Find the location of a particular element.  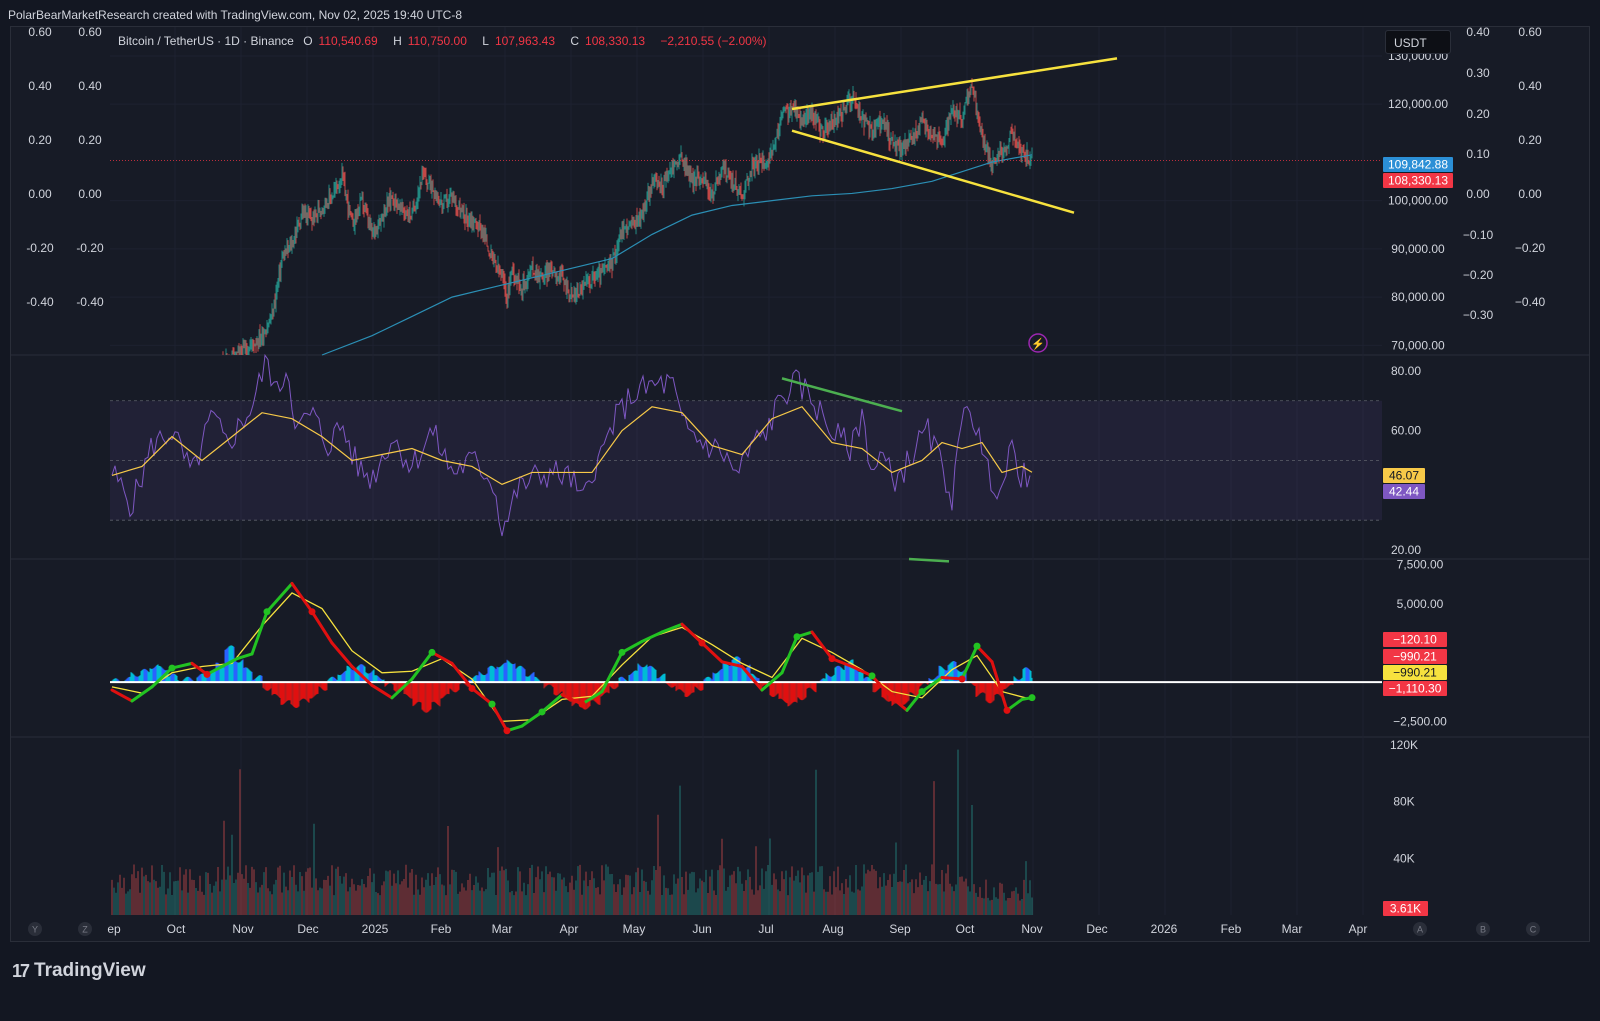

tradingview-logo-text: TradingView is located at coordinates (90, 970).